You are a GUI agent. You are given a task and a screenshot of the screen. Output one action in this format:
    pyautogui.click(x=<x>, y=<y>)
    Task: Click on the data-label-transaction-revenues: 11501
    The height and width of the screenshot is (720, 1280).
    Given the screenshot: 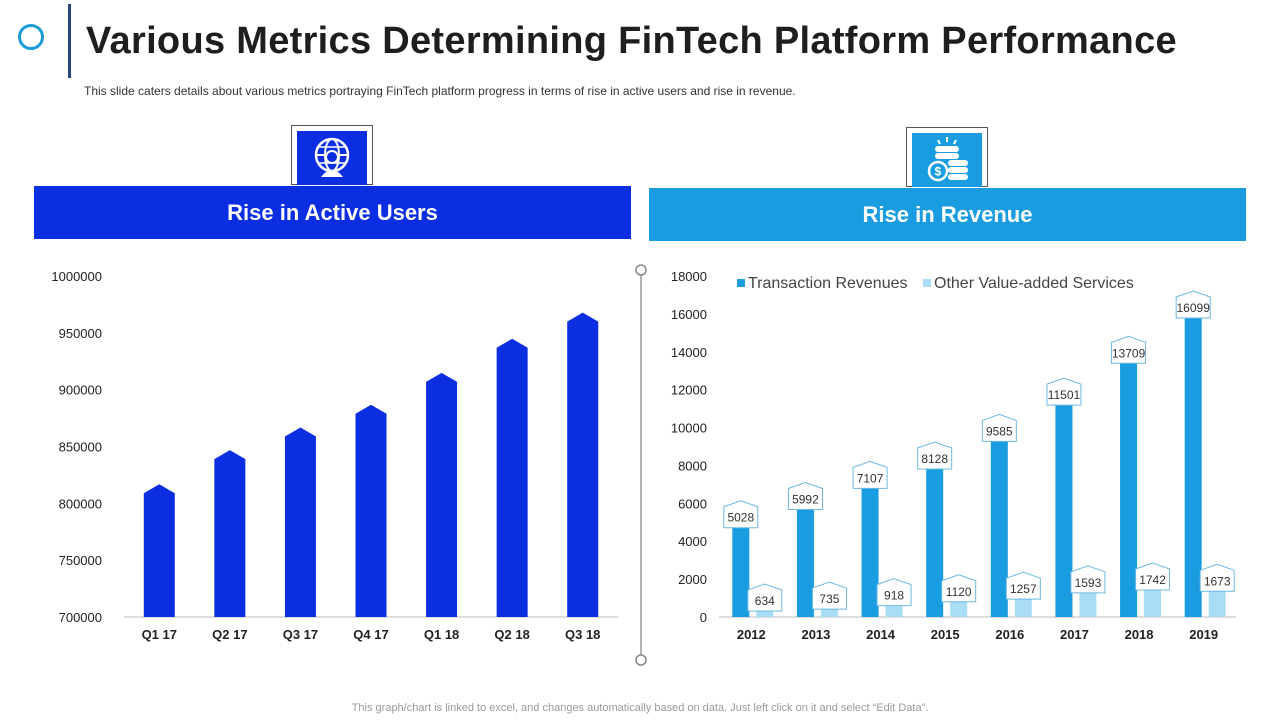 What is the action you would take?
    pyautogui.click(x=1064, y=391)
    